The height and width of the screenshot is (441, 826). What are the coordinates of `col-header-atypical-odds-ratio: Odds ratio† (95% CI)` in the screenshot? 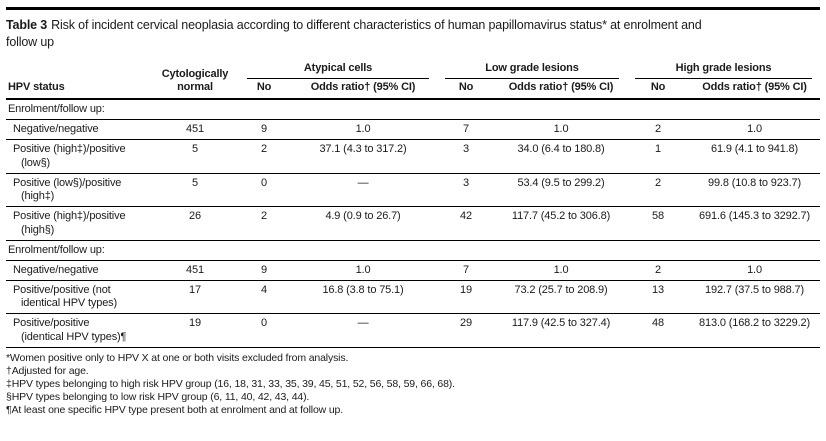 It's located at (363, 87).